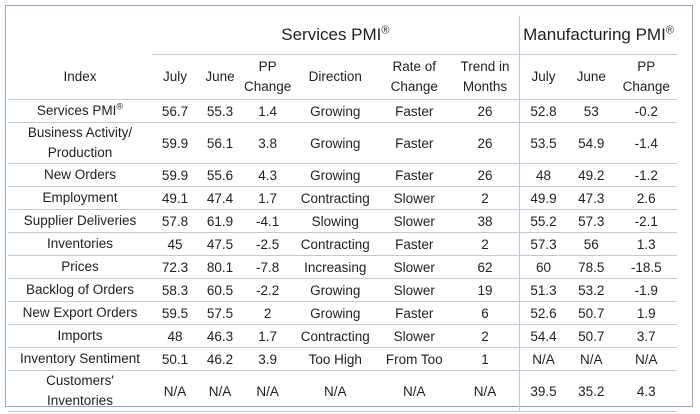 The width and height of the screenshot is (700, 414). What do you see at coordinates (331, 34) in the screenshot?
I see `services-pmi-title: Services PMI` at bounding box center [331, 34].